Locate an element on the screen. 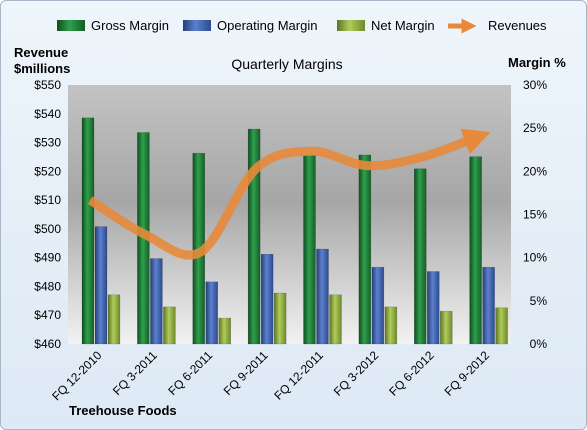 Image resolution: width=587 pixels, height=430 pixels. category-label: FQ 3-2012 is located at coordinates (356, 373).